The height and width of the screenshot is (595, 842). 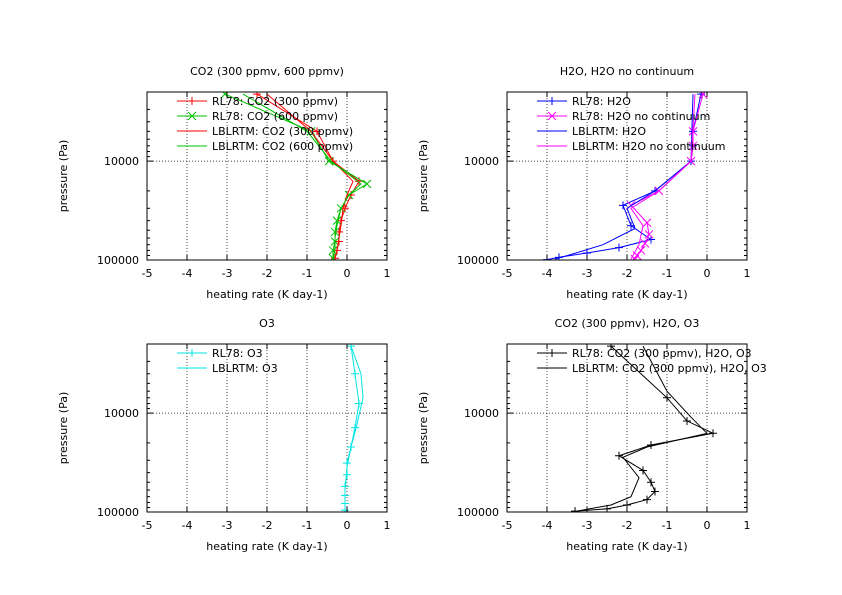 I want to click on legend-label: LBLRTM: CO2 (300 ppmv), so click(x=282, y=131).